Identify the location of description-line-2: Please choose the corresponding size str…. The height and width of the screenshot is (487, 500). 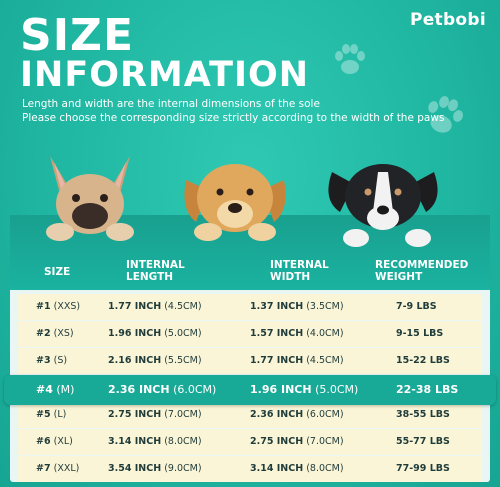
(233, 118).